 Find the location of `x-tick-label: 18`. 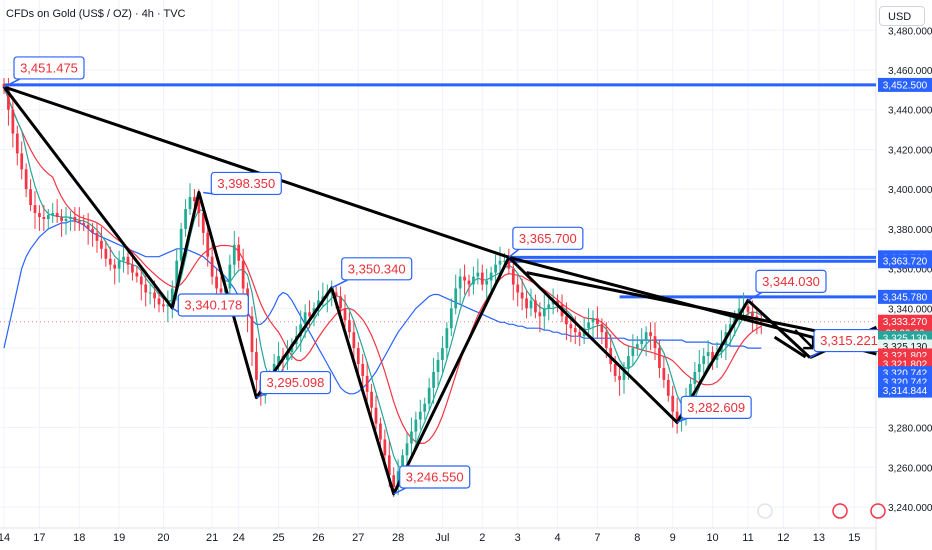

x-tick-label: 18 is located at coordinates (79, 538).